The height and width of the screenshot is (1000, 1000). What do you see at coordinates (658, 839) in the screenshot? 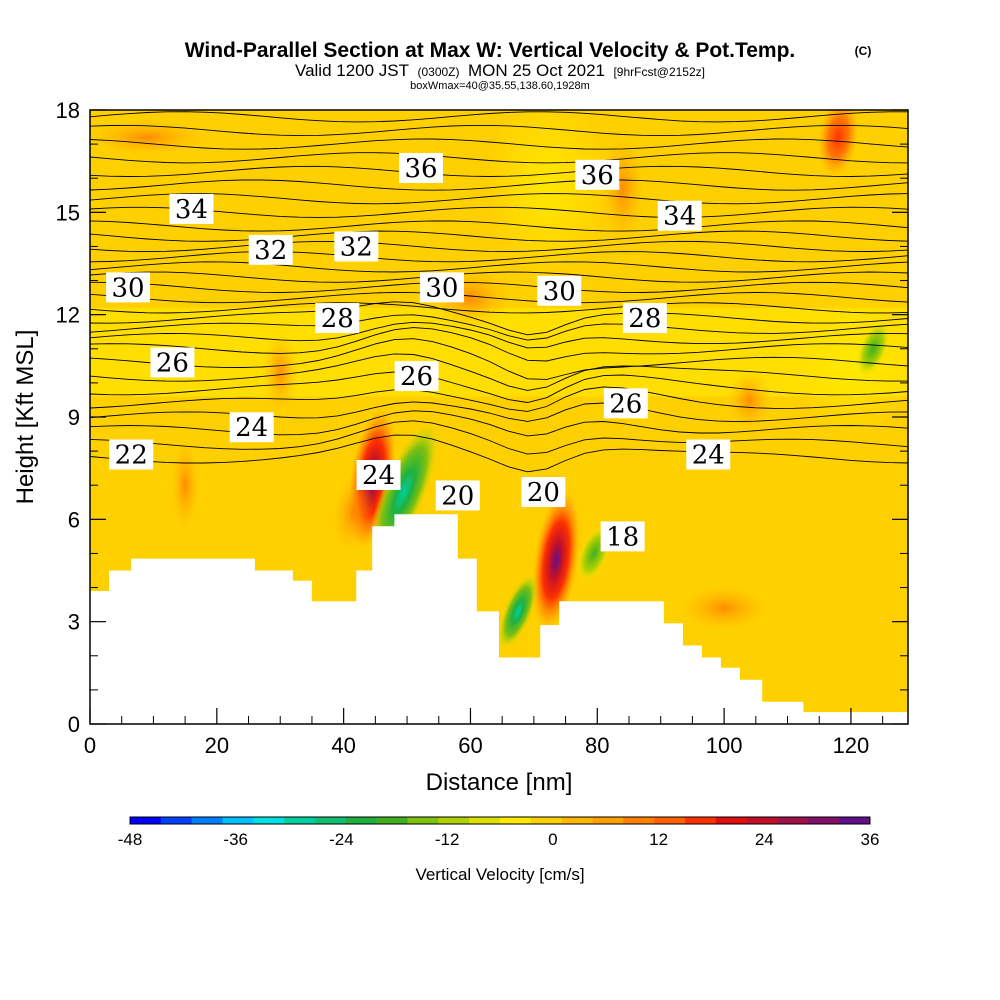
I see `colorbar-tick-label: 12` at bounding box center [658, 839].